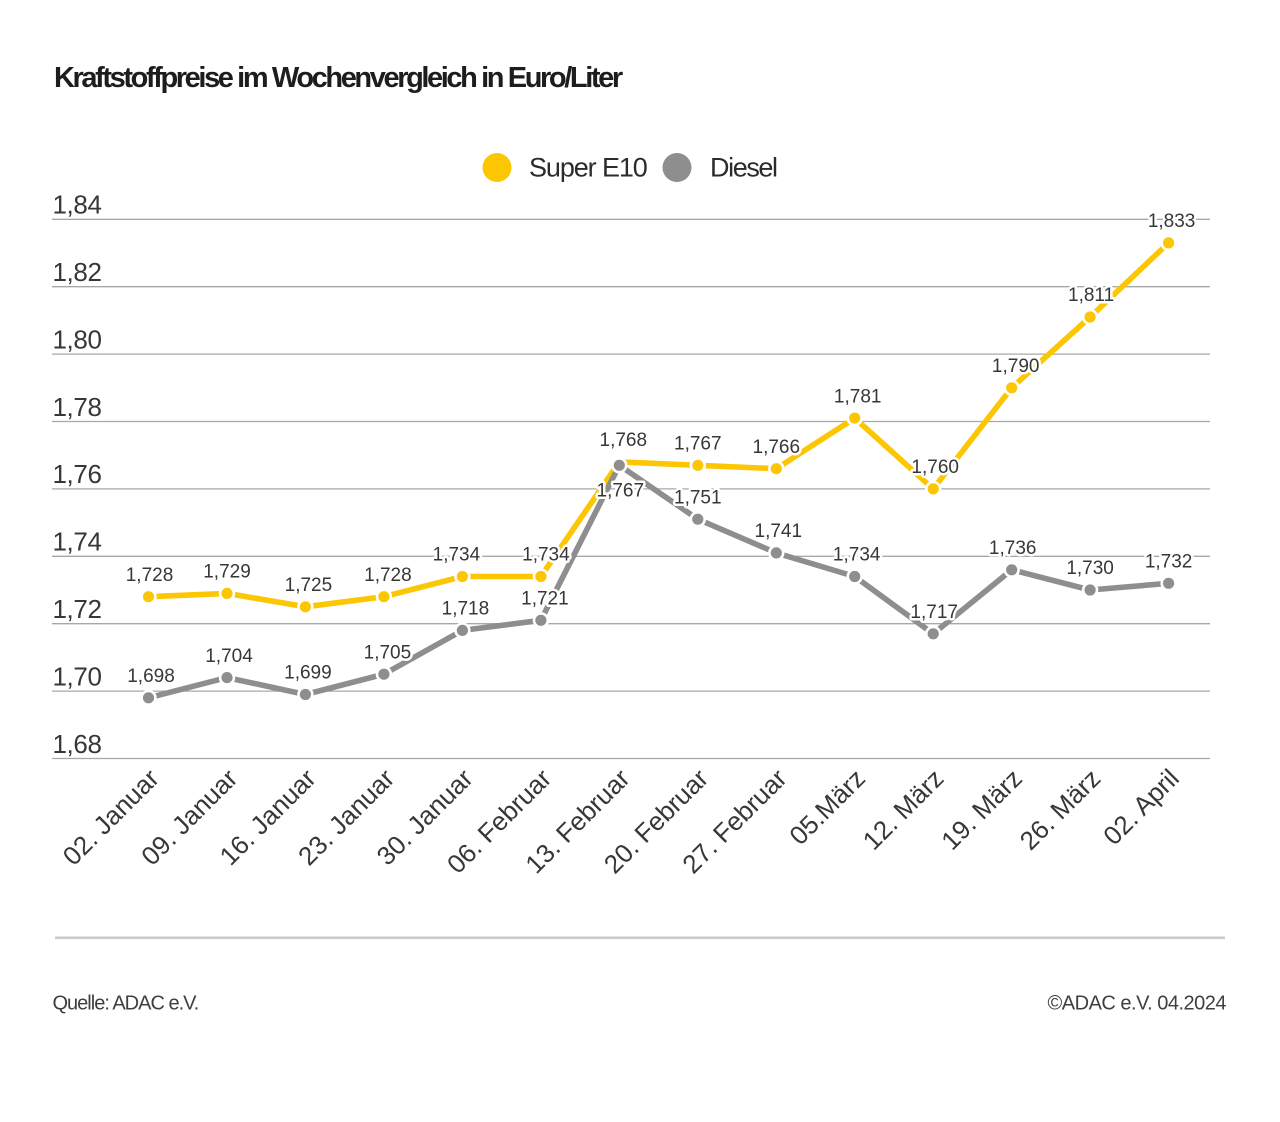 This screenshot has height=1122, width=1280. Describe the element at coordinates (588, 168) in the screenshot. I see `svg-text: Super E10` at that location.